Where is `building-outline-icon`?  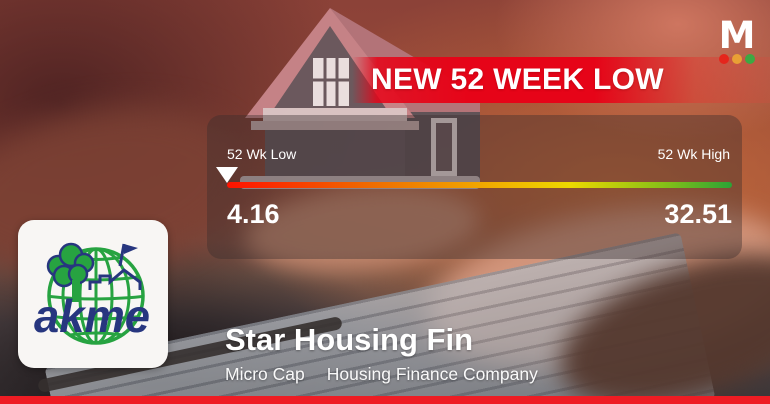
building-outline-icon is located at coordinates (115, 279).